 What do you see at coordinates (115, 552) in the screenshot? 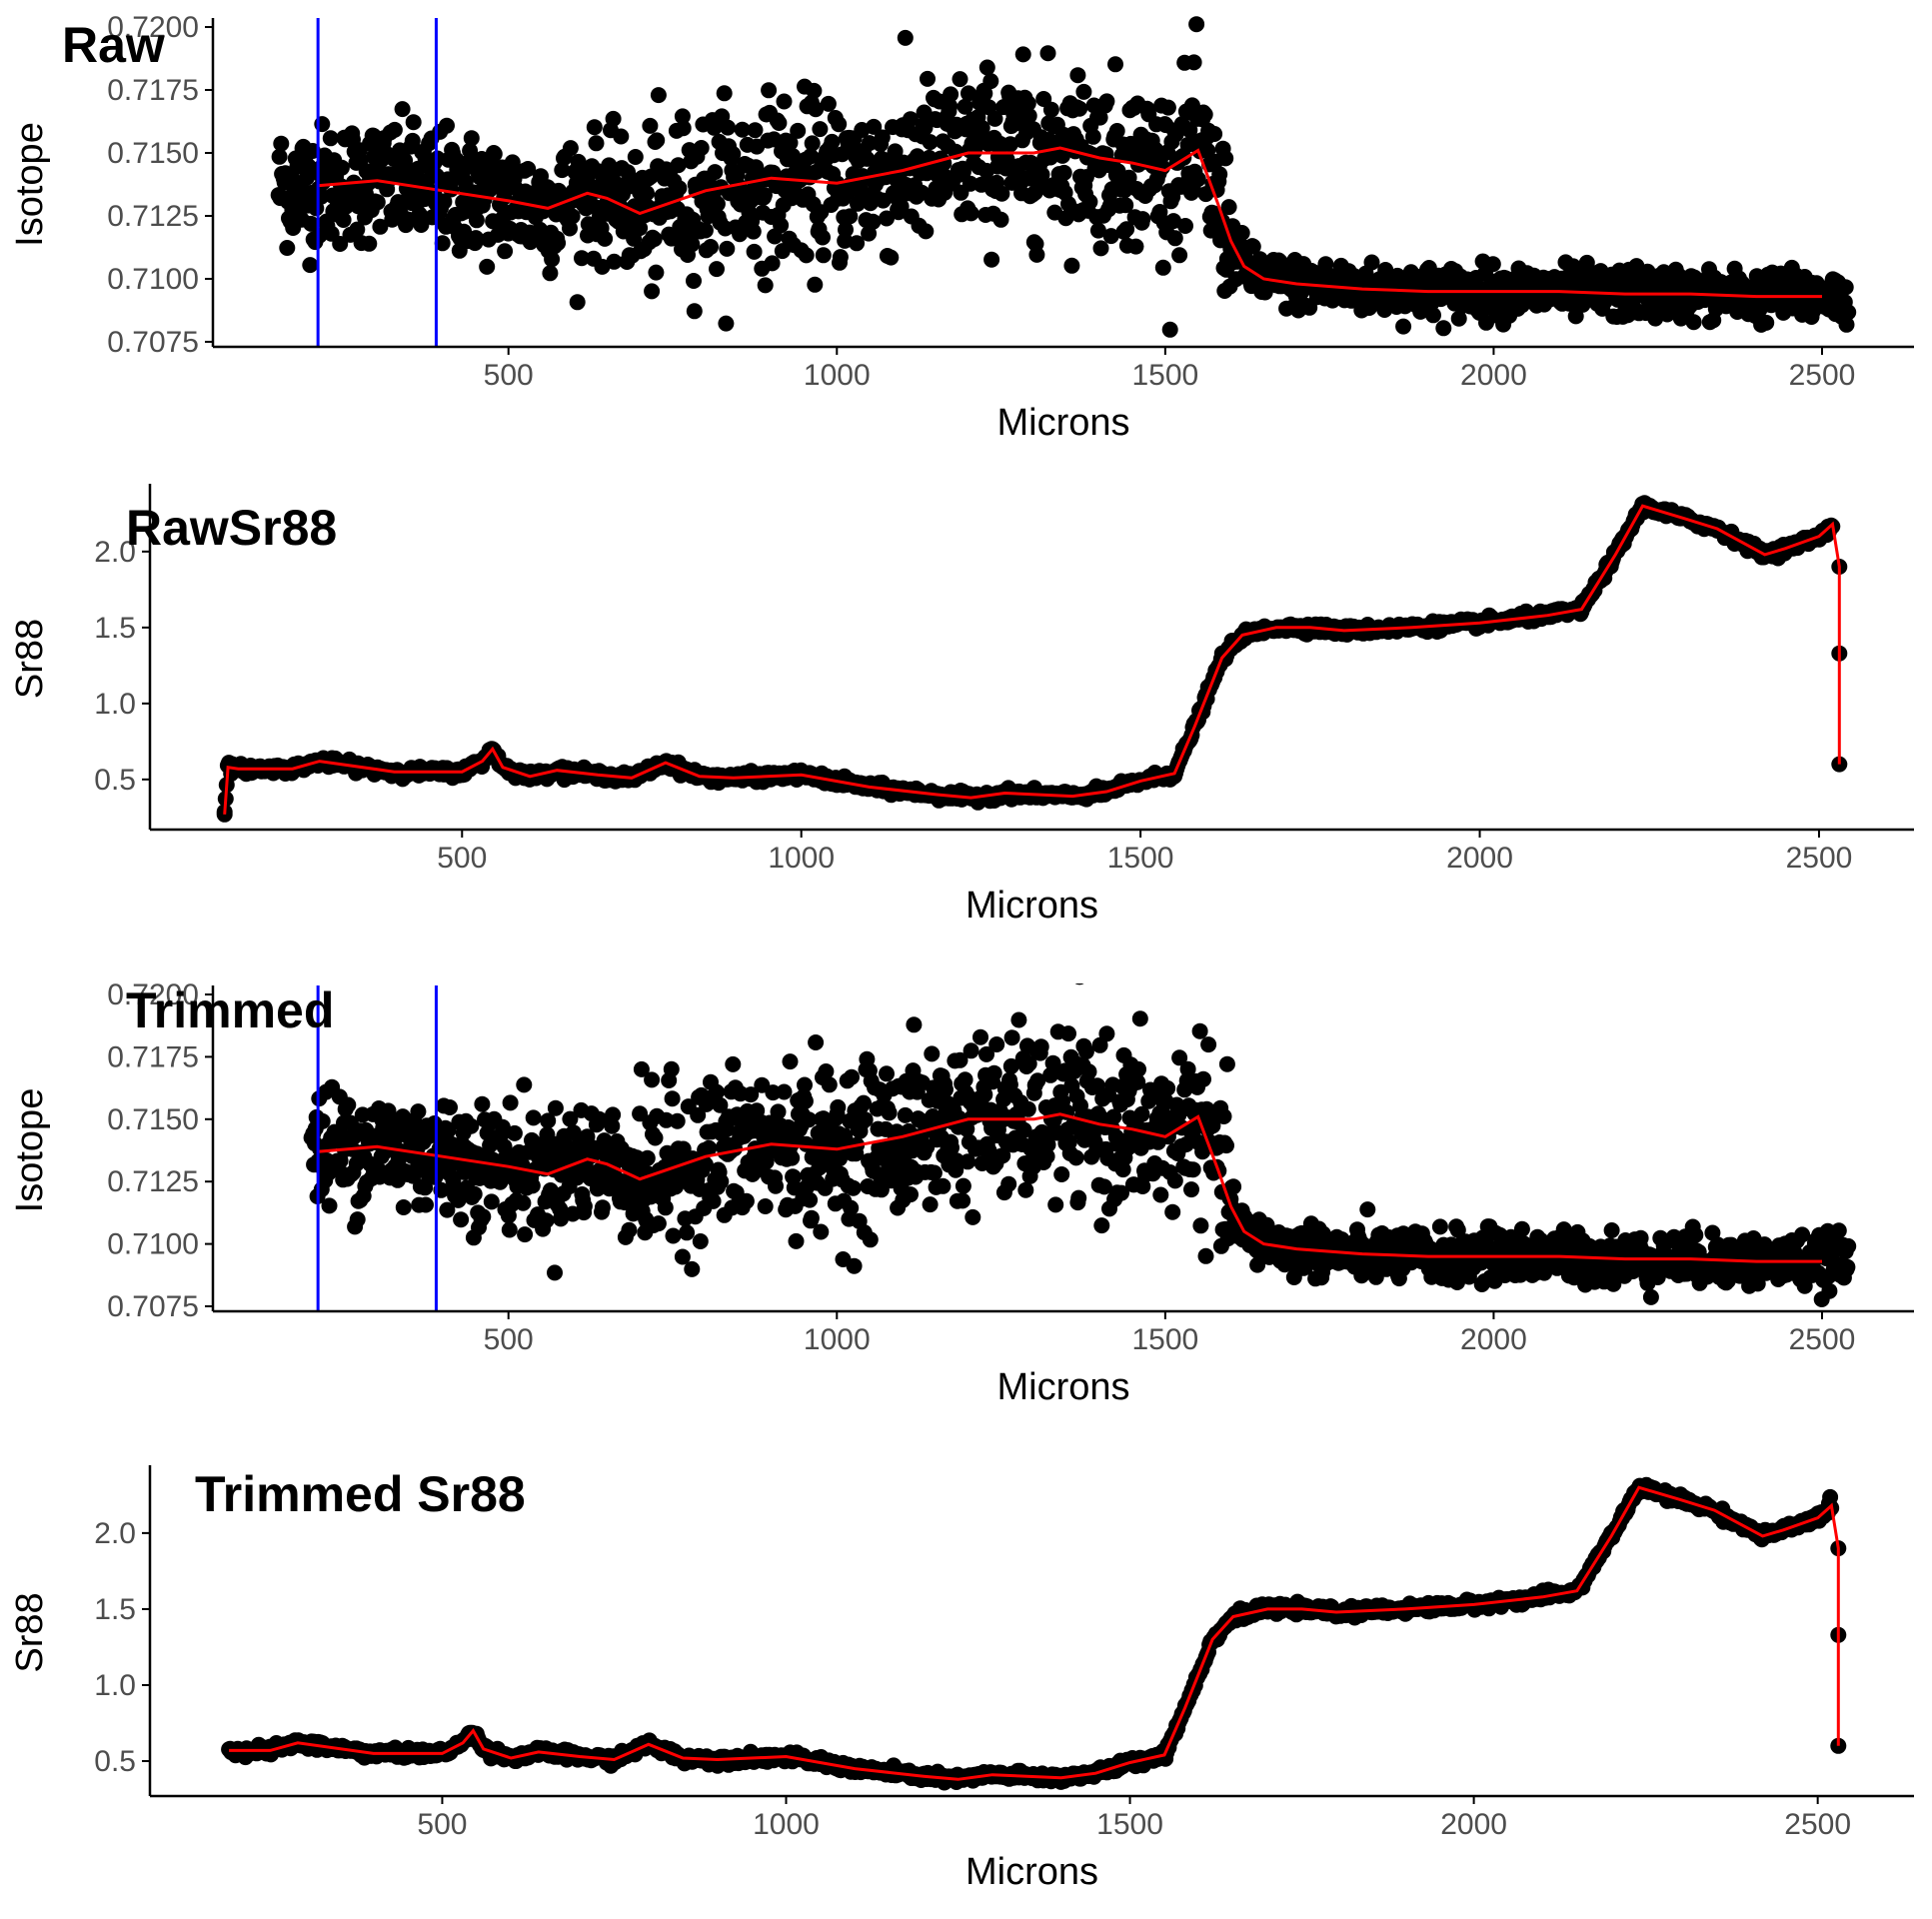
I see `y-tick-label: 2.0` at bounding box center [115, 552].